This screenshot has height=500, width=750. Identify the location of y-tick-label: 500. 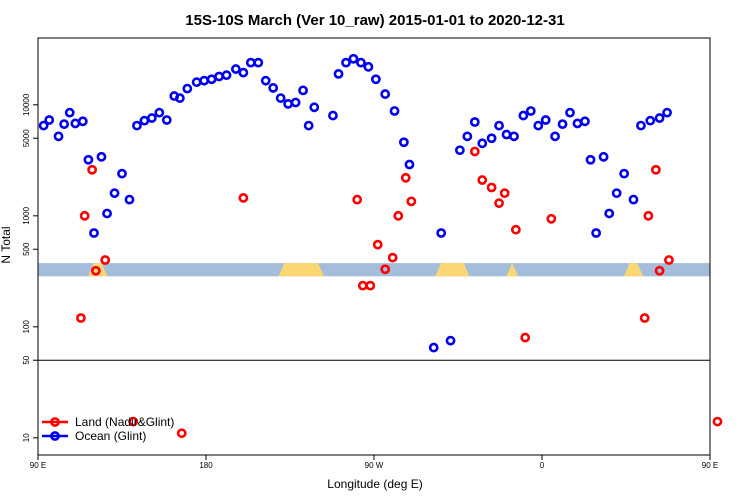
(26, 249).